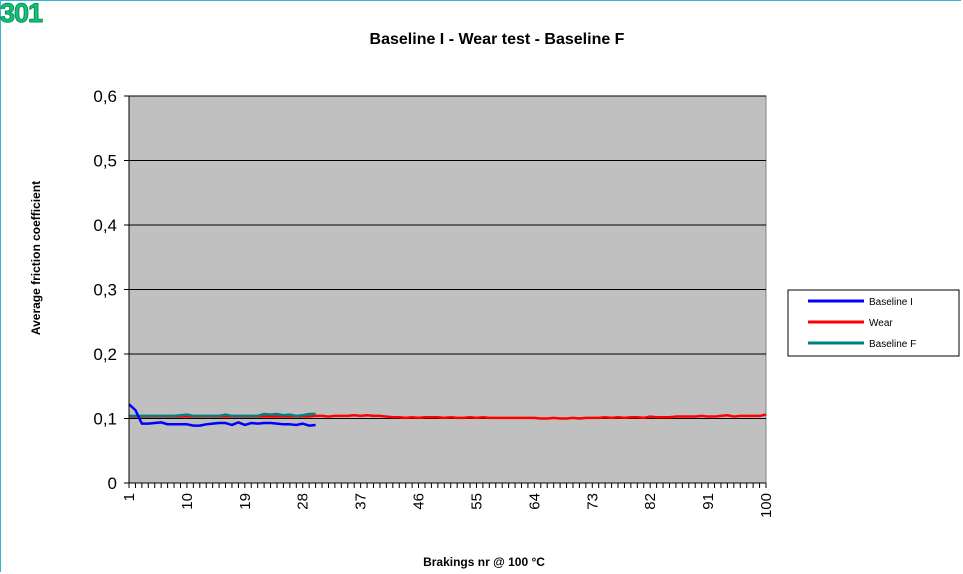 The height and width of the screenshot is (574, 963). I want to click on x-axis-title: Brakings nr @ 100 °C, so click(484, 562).